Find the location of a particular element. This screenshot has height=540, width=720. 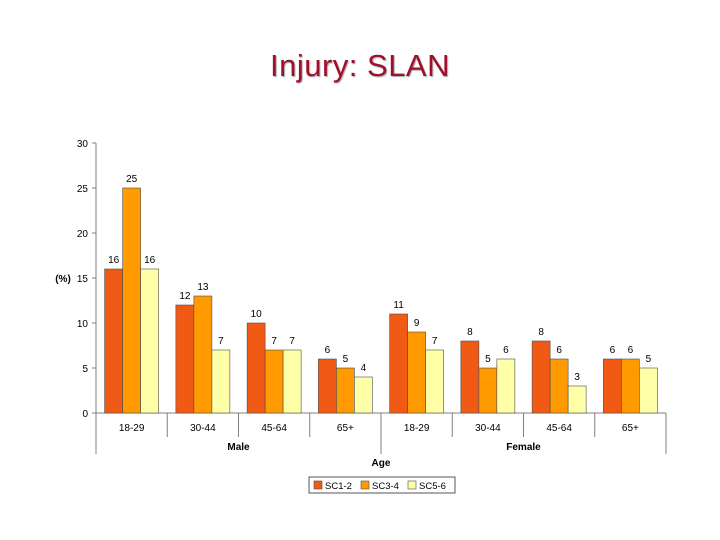

y-tick-label: 10 is located at coordinates (83, 324).